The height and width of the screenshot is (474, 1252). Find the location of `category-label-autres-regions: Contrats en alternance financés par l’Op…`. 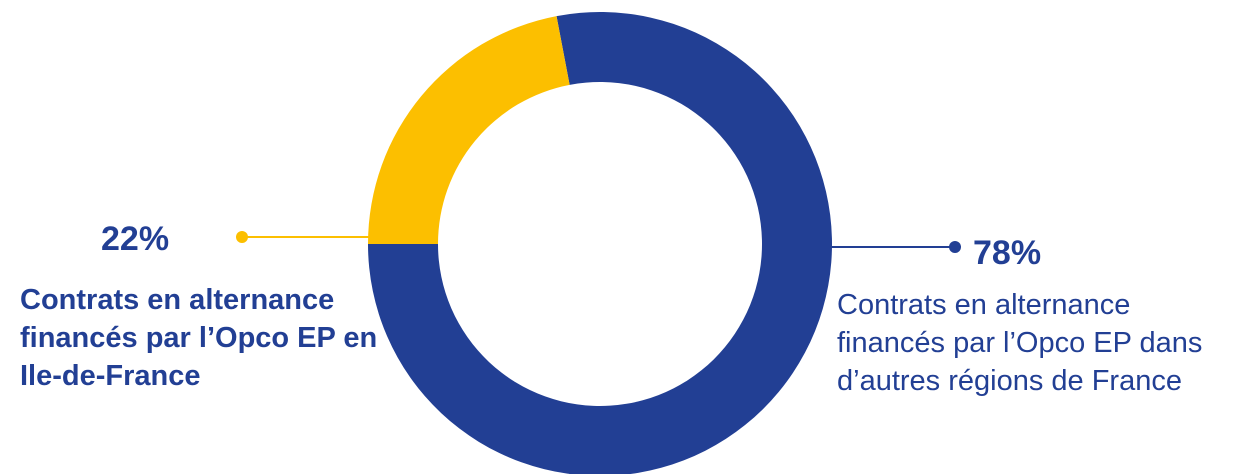

category-label-autres-regions: Contrats en alternance financés par l’Op… is located at coordinates (1020, 343).